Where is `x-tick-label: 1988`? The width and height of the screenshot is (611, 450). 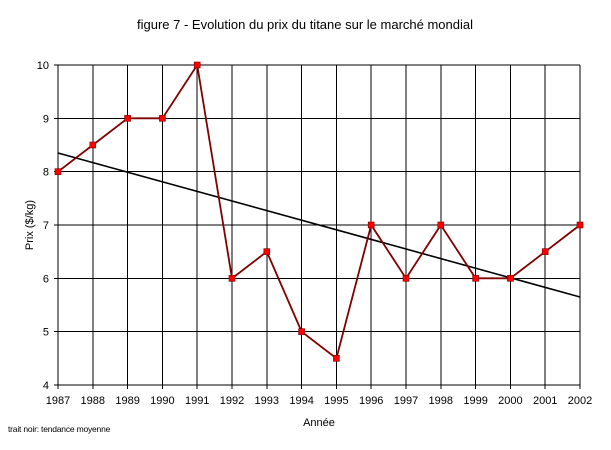
x-tick-label: 1988 is located at coordinates (93, 401).